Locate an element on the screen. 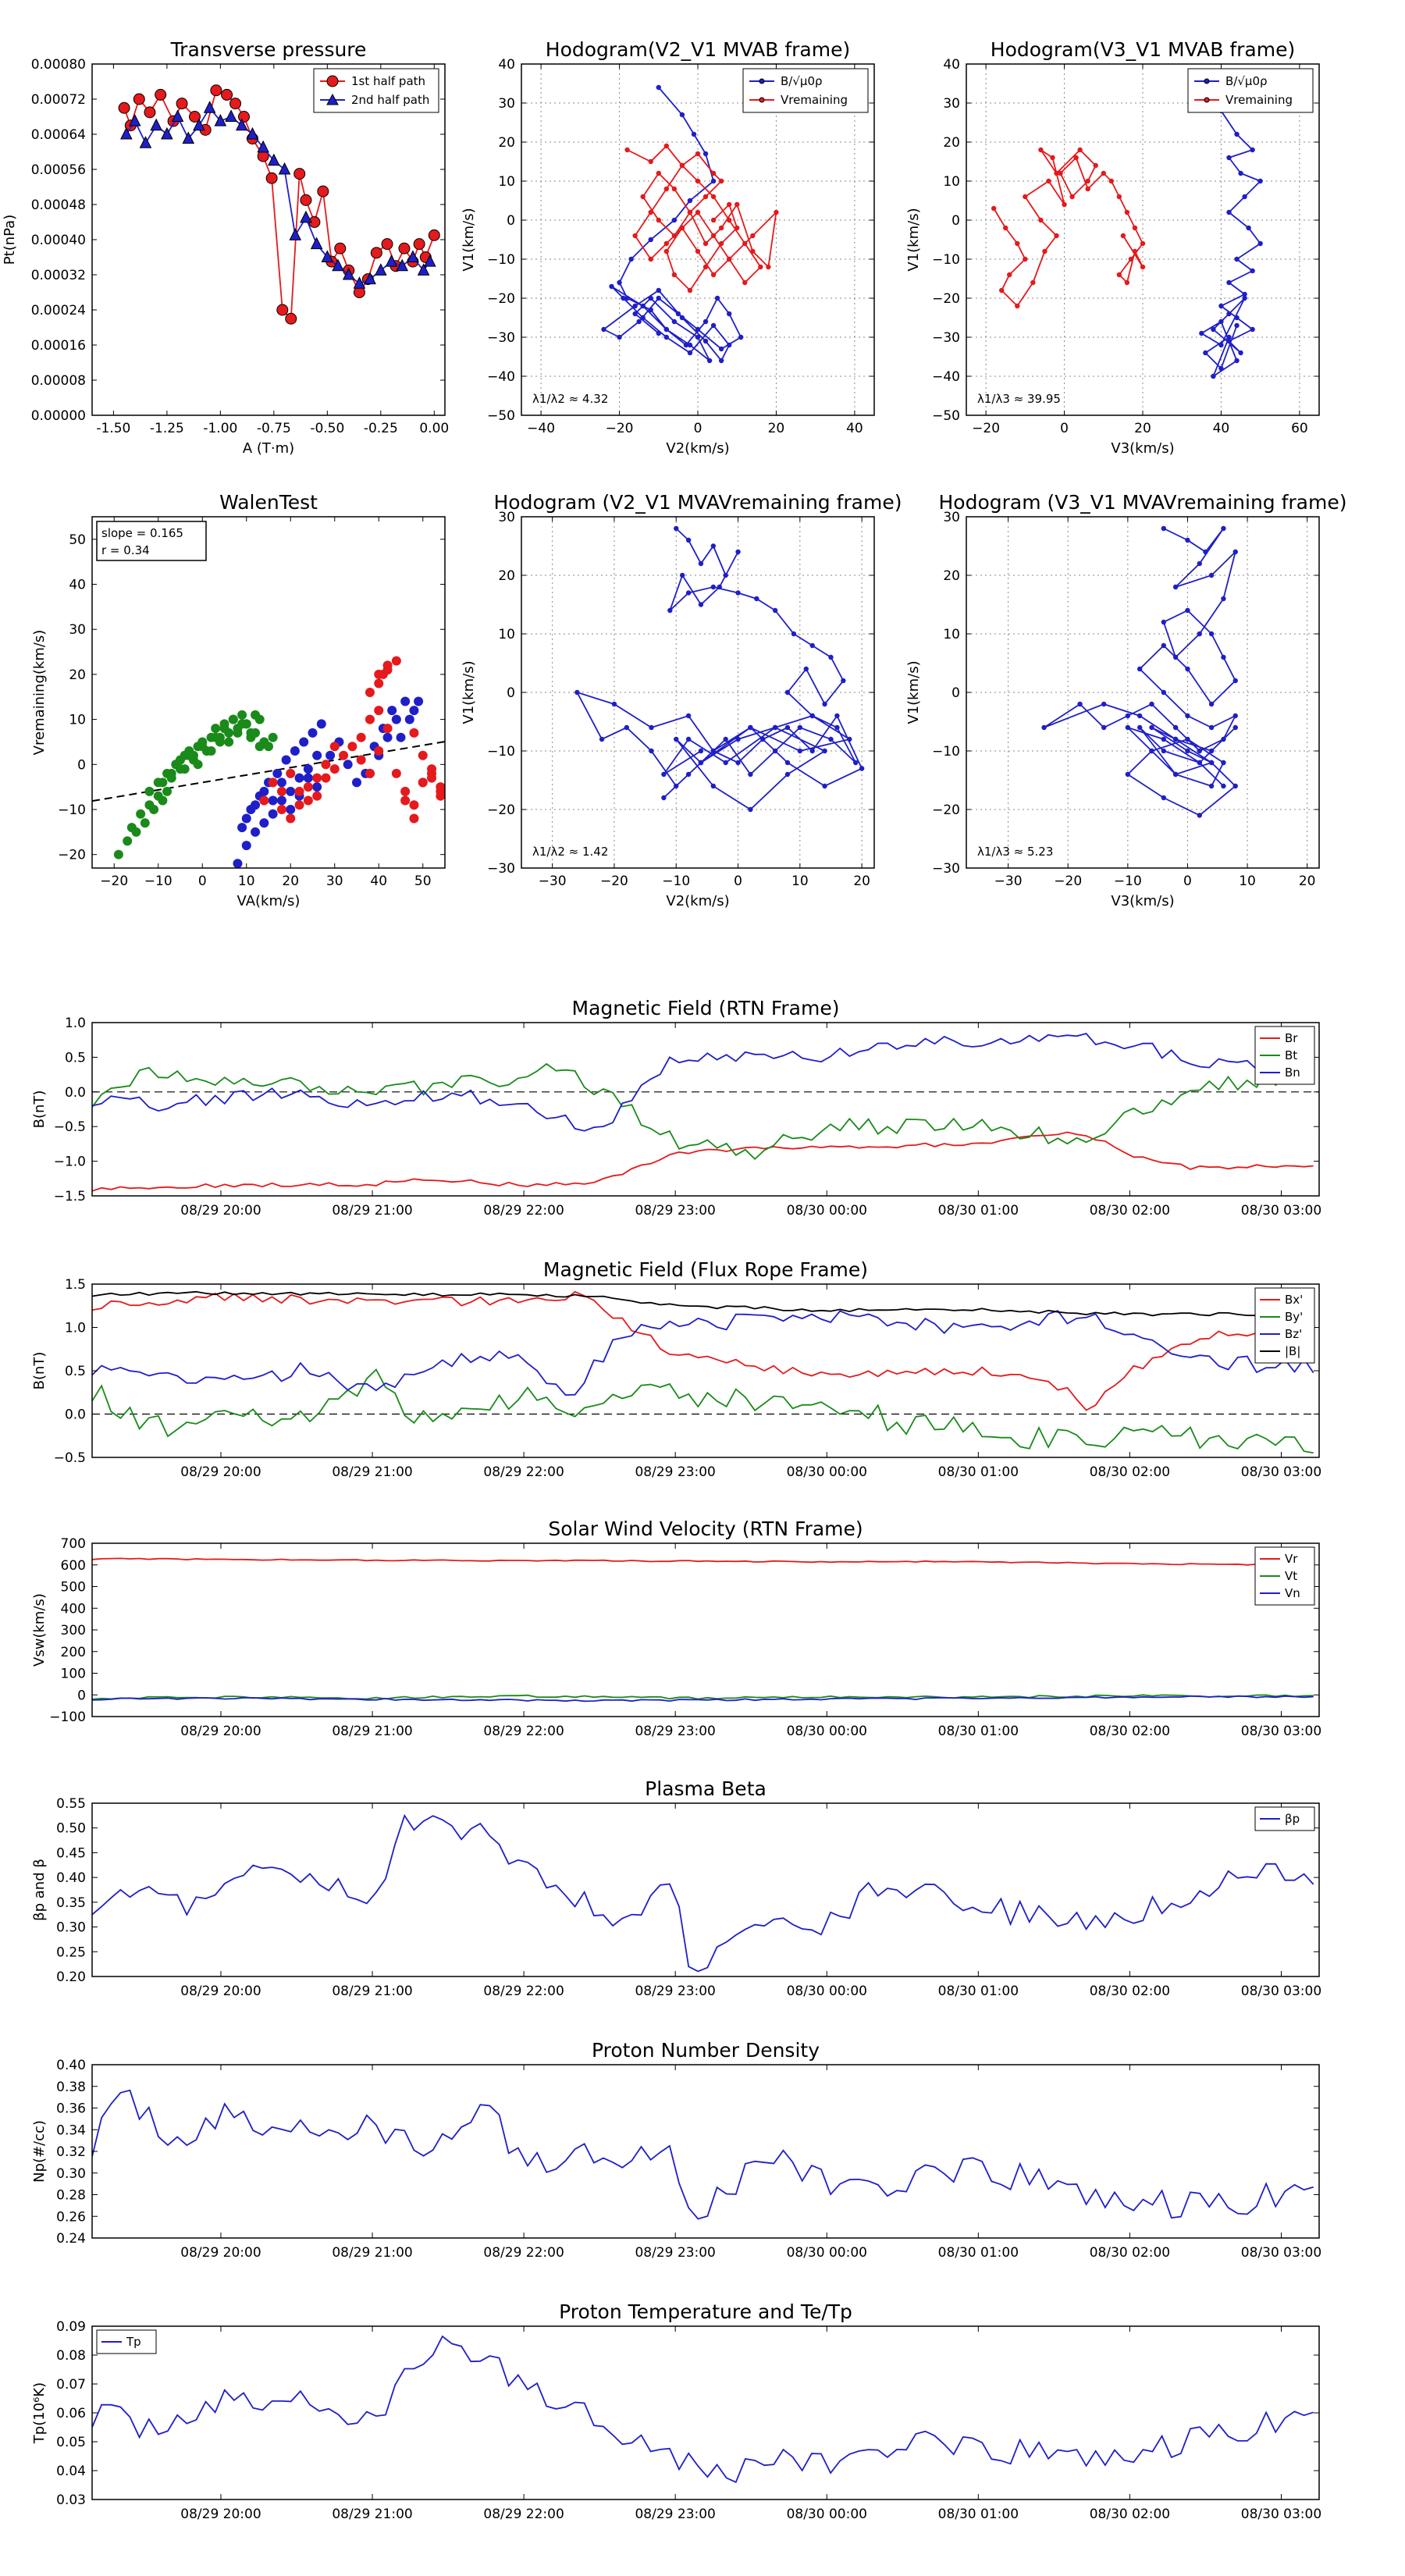  y-tick-label: 0 is located at coordinates (81, 1696).